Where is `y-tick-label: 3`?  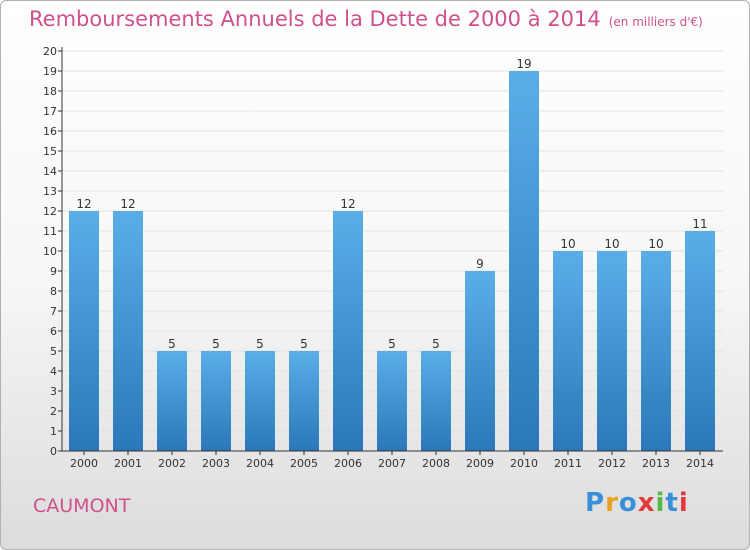 y-tick-label: 3 is located at coordinates (53, 391).